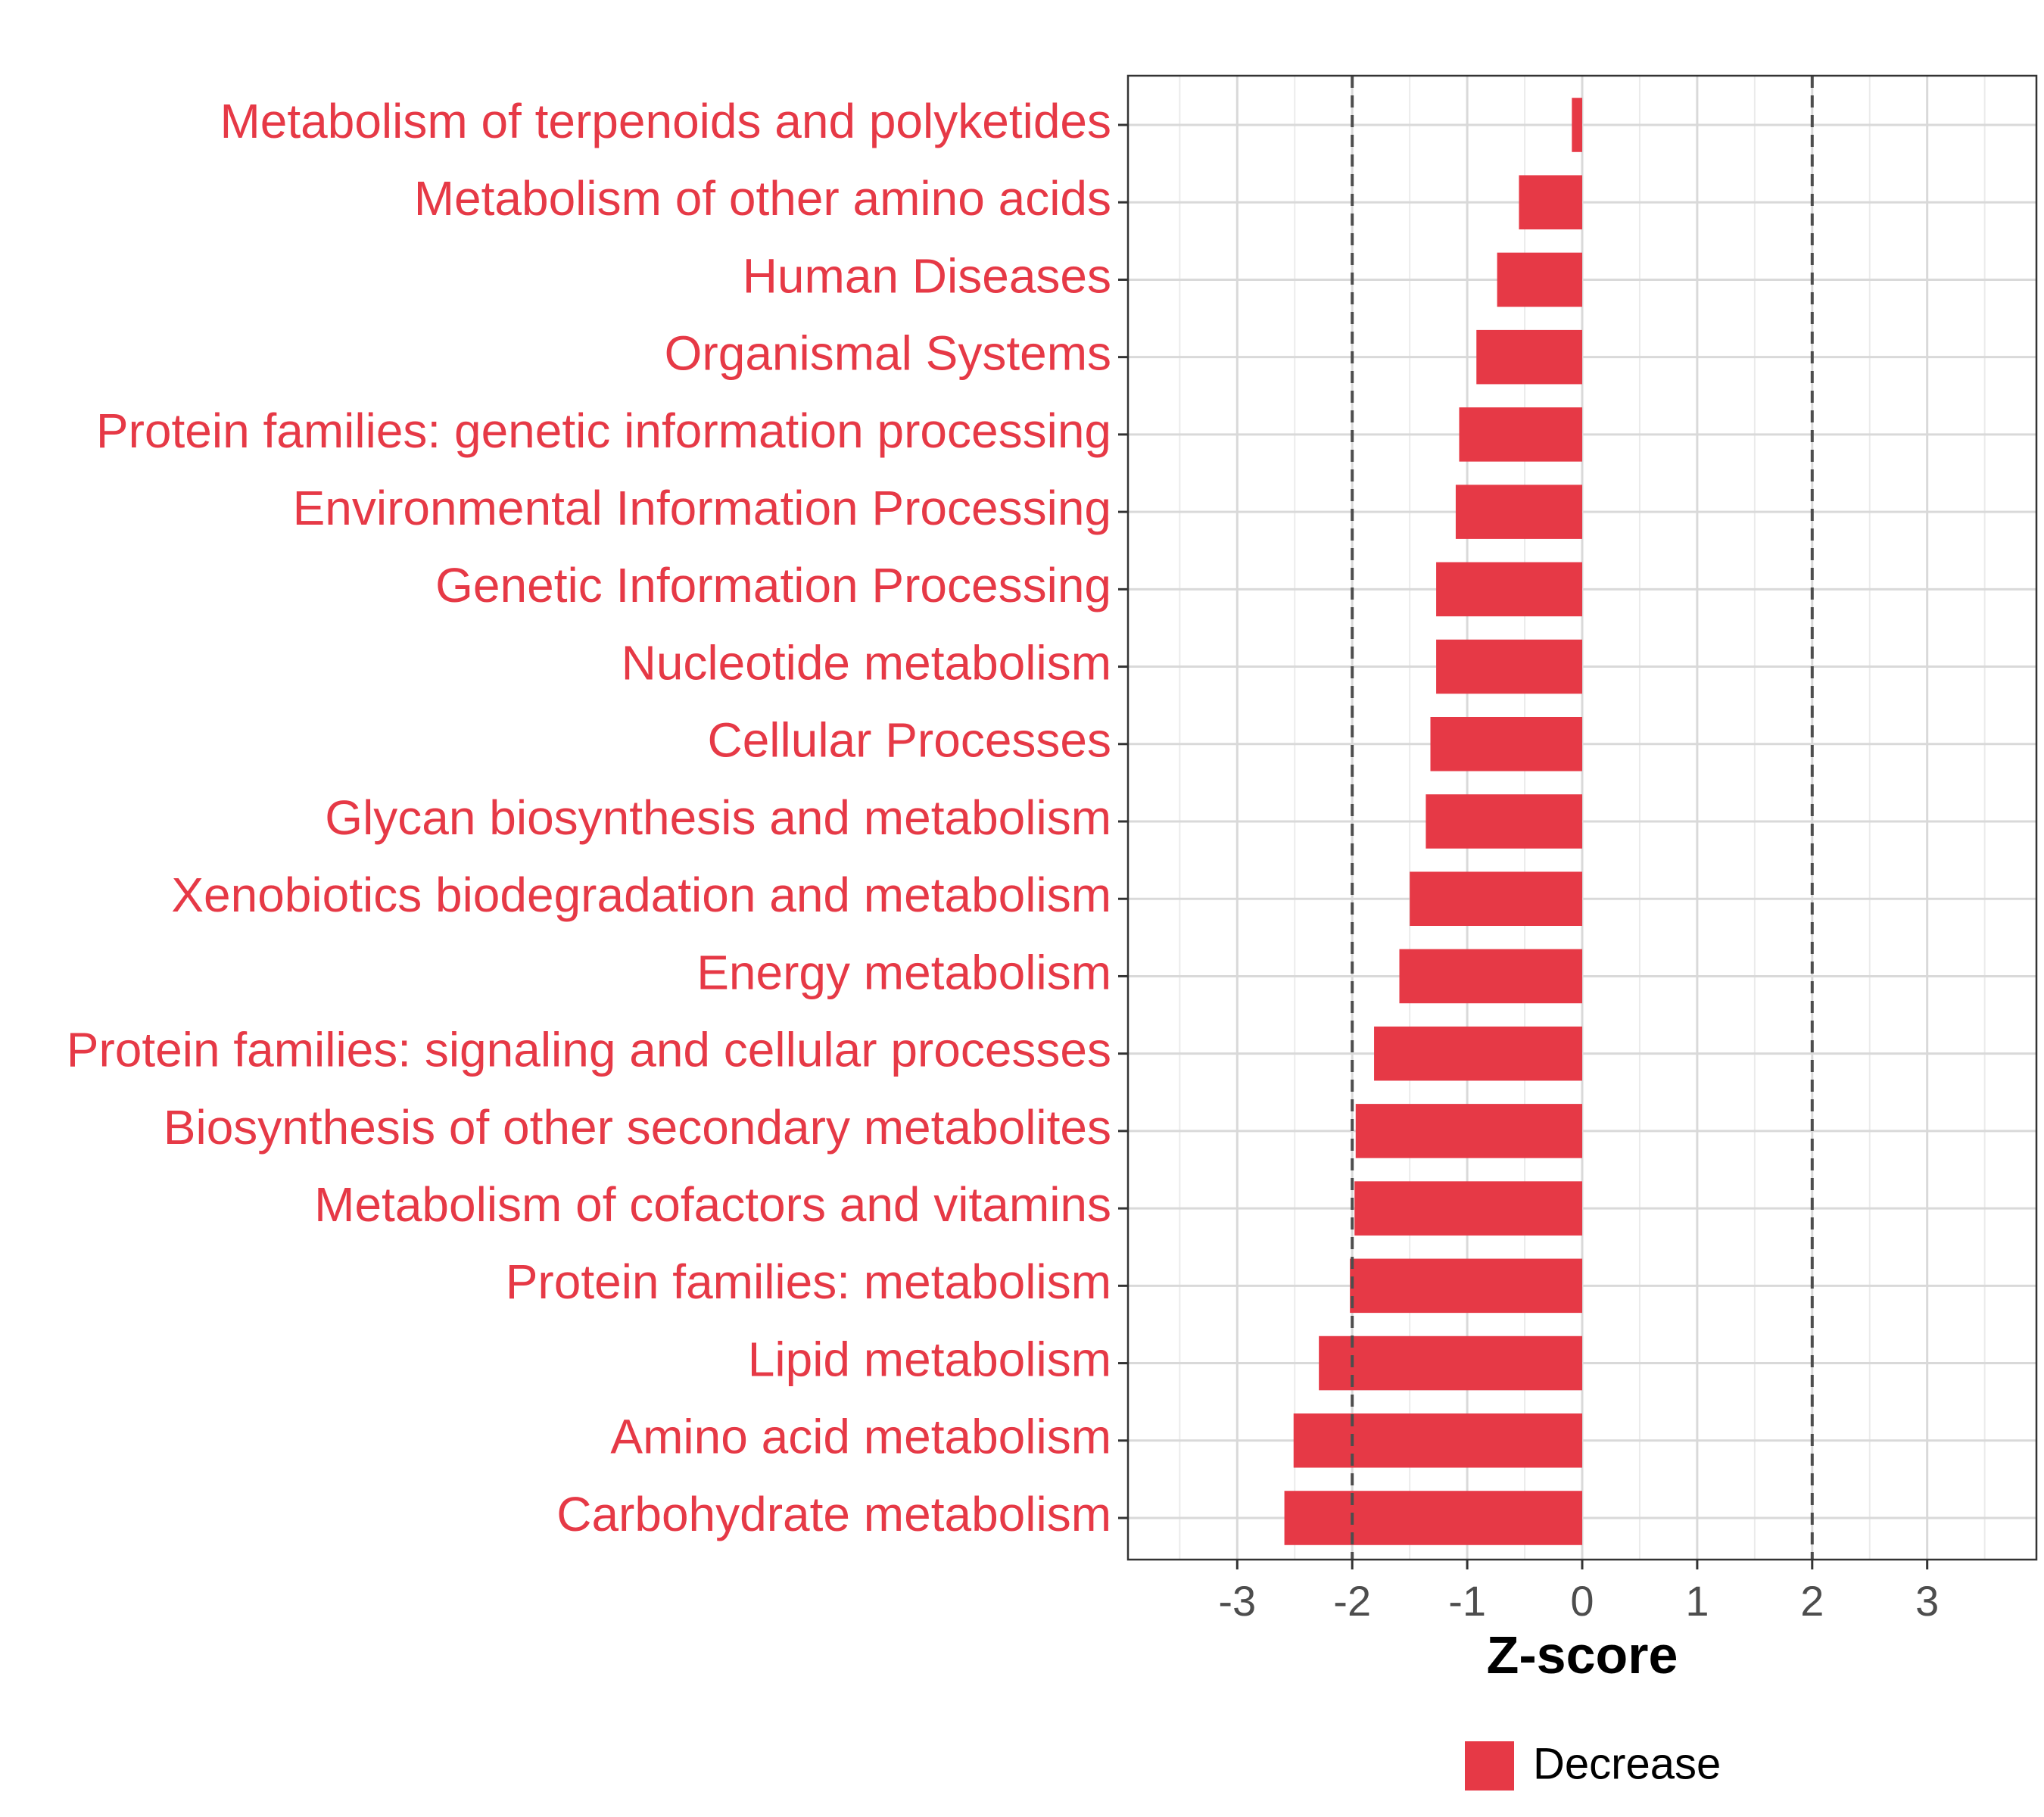  I want to click on x-axis-title: Z-score, so click(1582, 1655).